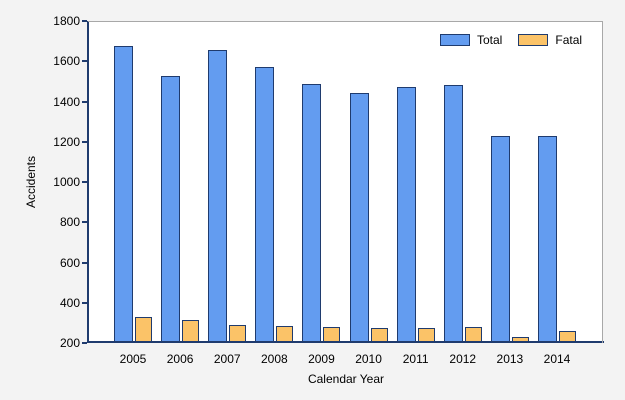 Image resolution: width=625 pixels, height=400 pixels. Describe the element at coordinates (218, 196) in the screenshot. I see `bar-total-2007` at that location.